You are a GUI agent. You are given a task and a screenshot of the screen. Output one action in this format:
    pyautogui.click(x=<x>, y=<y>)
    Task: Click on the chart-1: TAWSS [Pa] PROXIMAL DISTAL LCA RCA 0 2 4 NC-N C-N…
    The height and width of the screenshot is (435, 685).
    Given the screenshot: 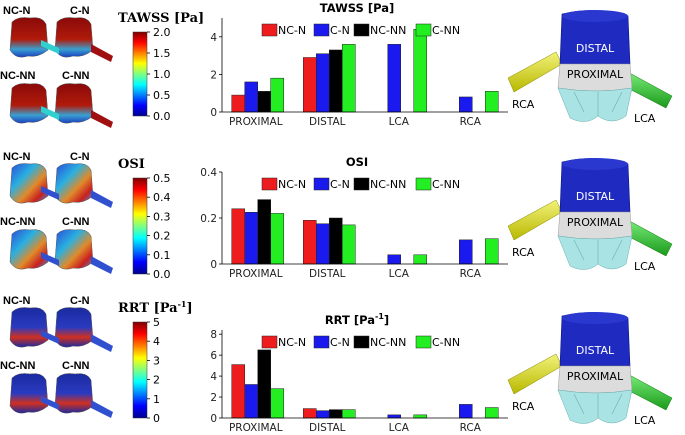 What is the action you would take?
    pyautogui.click(x=359, y=64)
    